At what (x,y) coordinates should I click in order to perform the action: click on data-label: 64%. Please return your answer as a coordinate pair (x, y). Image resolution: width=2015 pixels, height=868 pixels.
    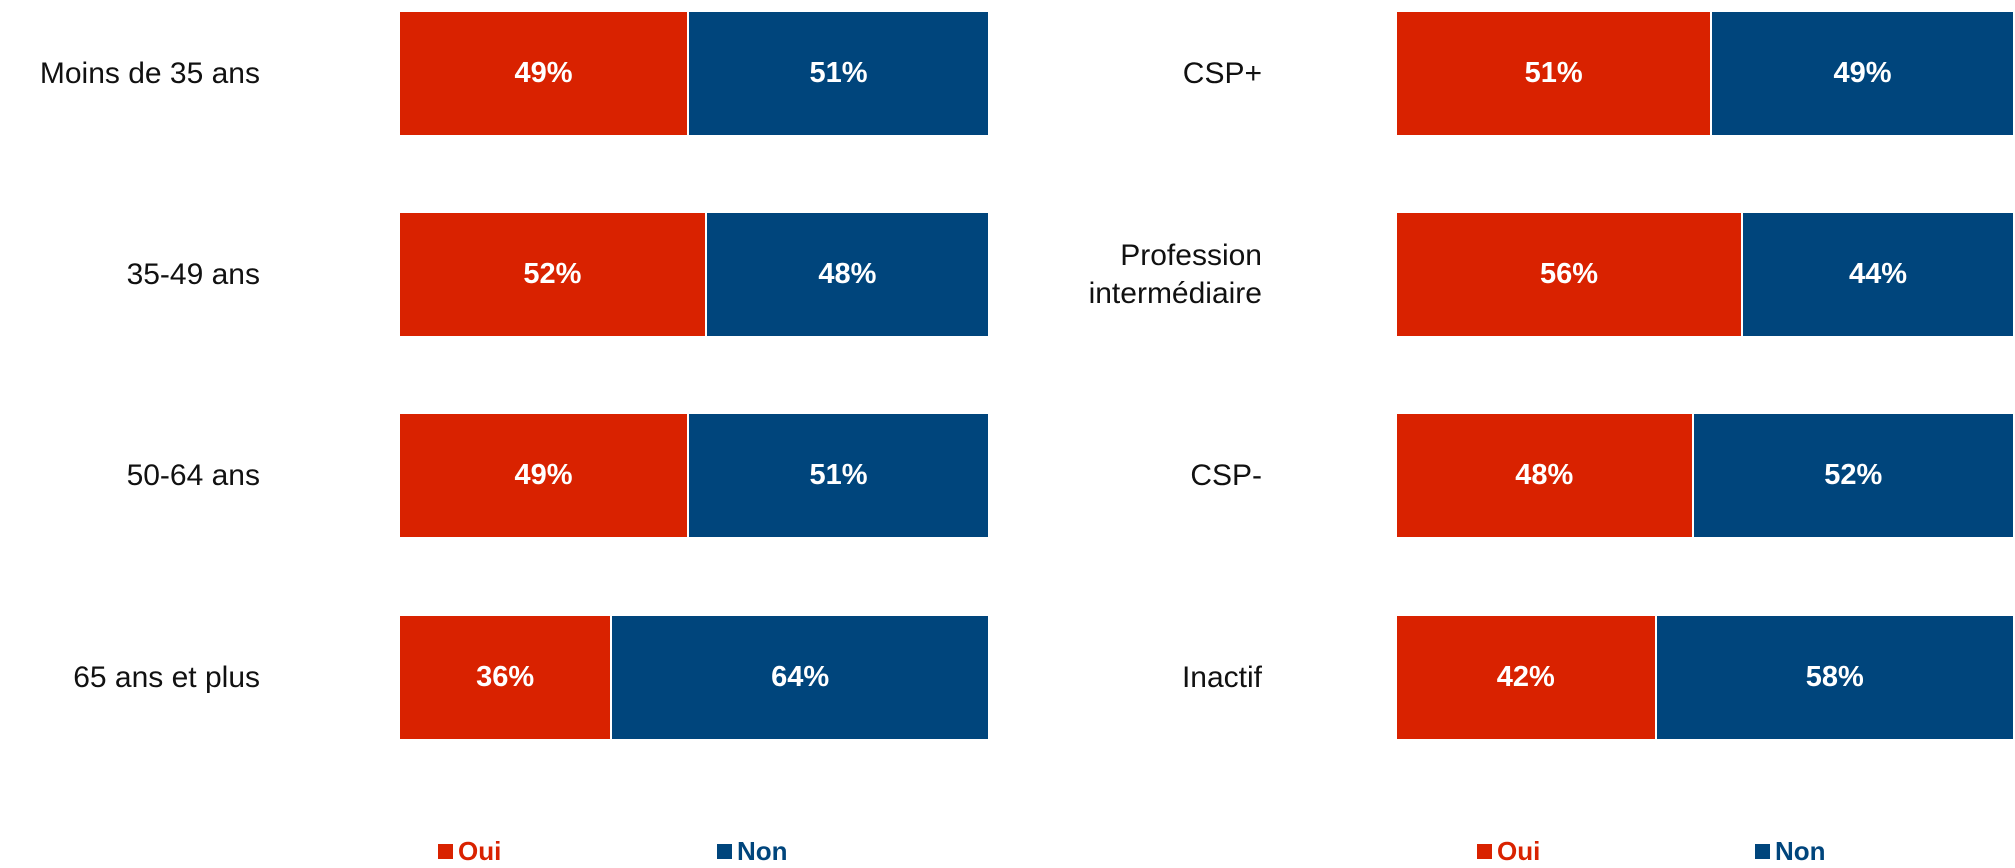
    Looking at the image, I should click on (800, 677).